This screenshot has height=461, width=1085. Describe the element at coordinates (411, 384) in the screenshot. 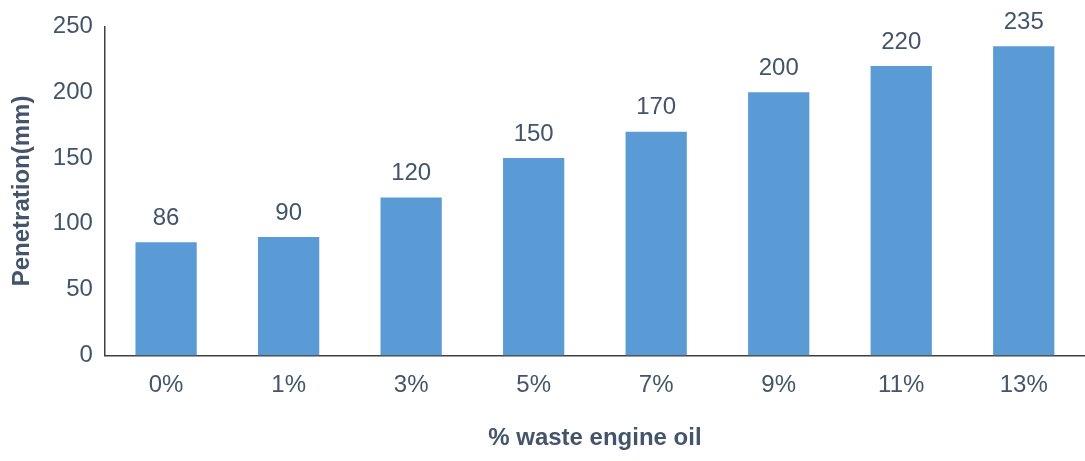

I see `x-tick-label: 3%` at that location.